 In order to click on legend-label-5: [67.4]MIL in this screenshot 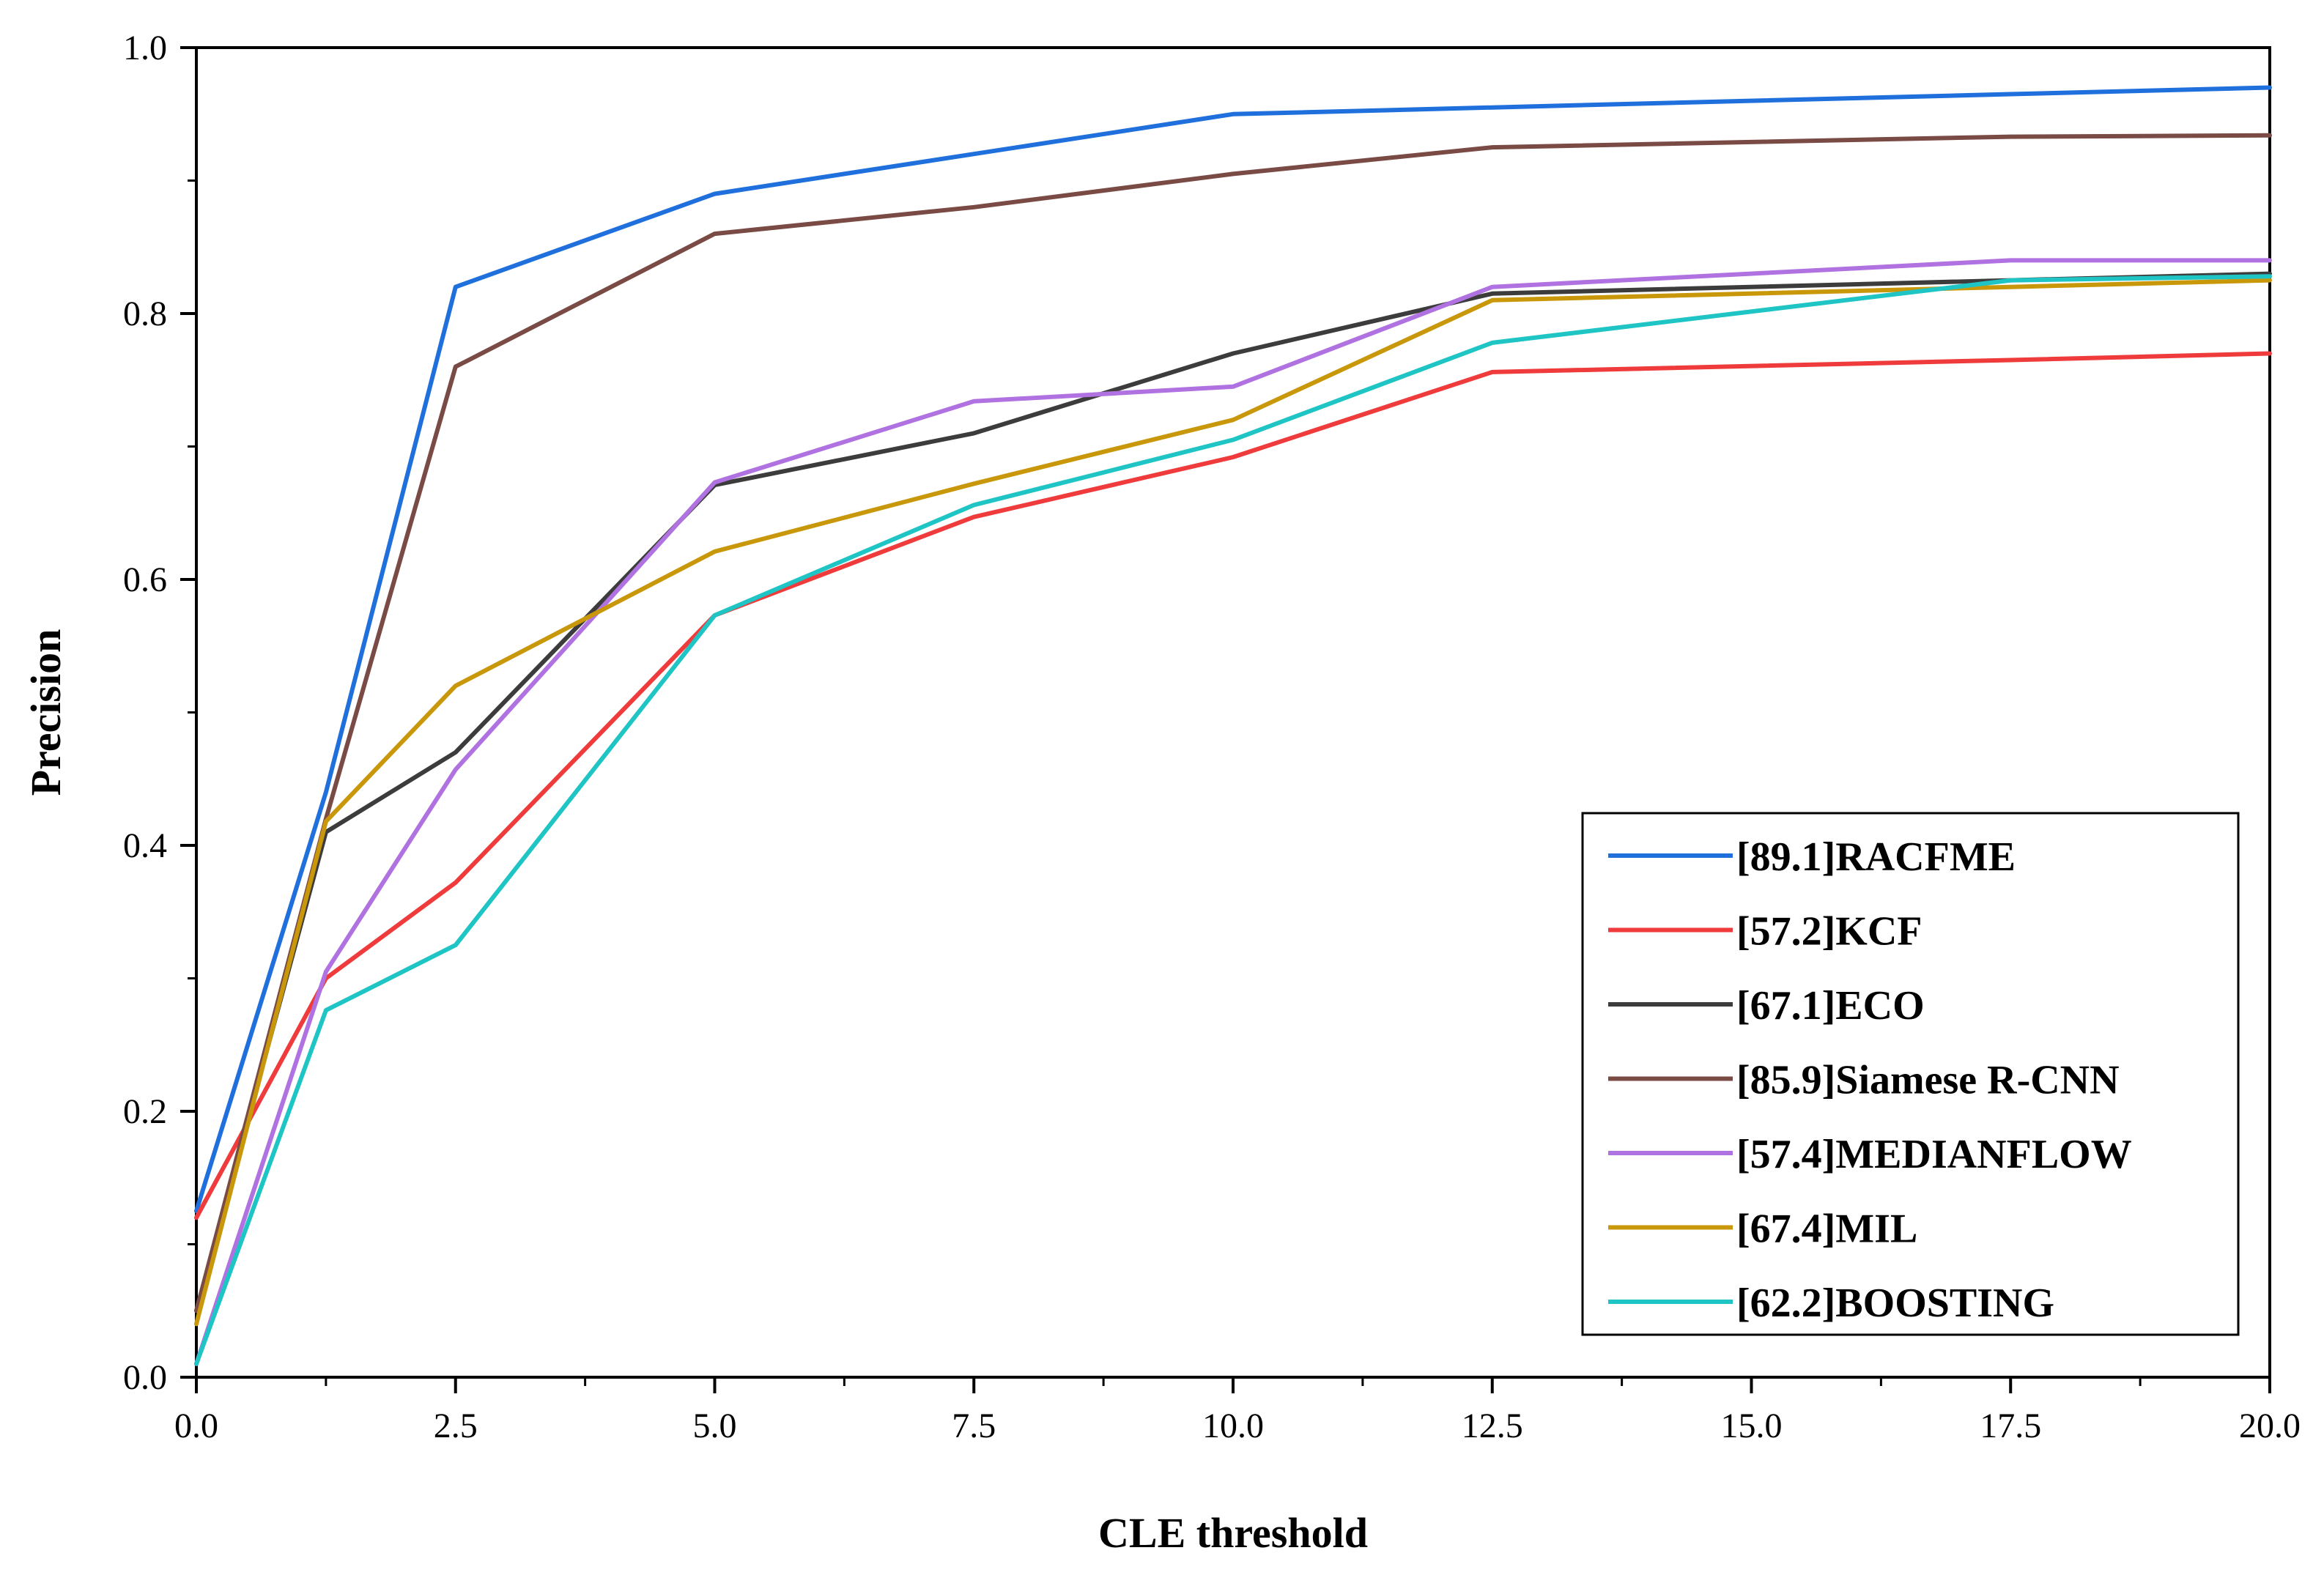, I will do `click(1826, 1229)`.